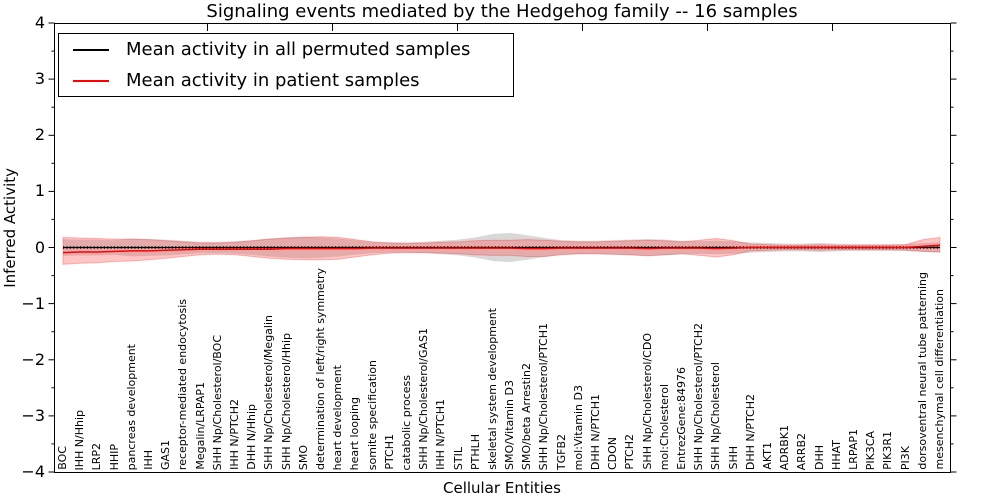  What do you see at coordinates (320, 369) in the screenshot?
I see `x-tick-label: determination of left/right symmetry` at bounding box center [320, 369].